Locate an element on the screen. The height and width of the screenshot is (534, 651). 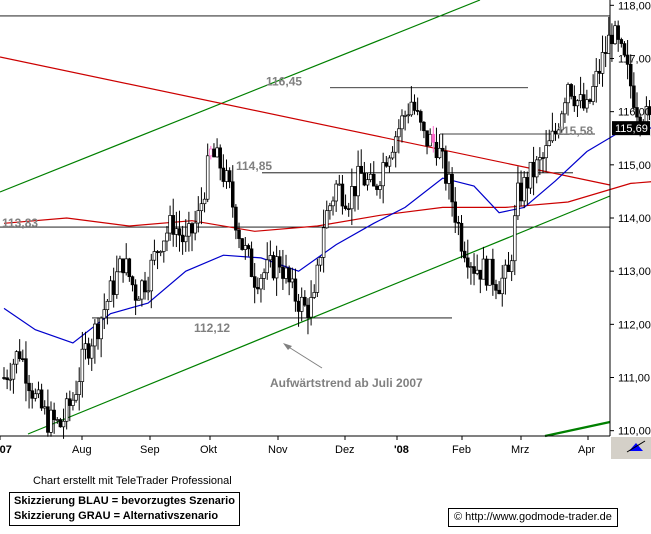
y-tick-label: 113,00 is located at coordinates (634, 272).